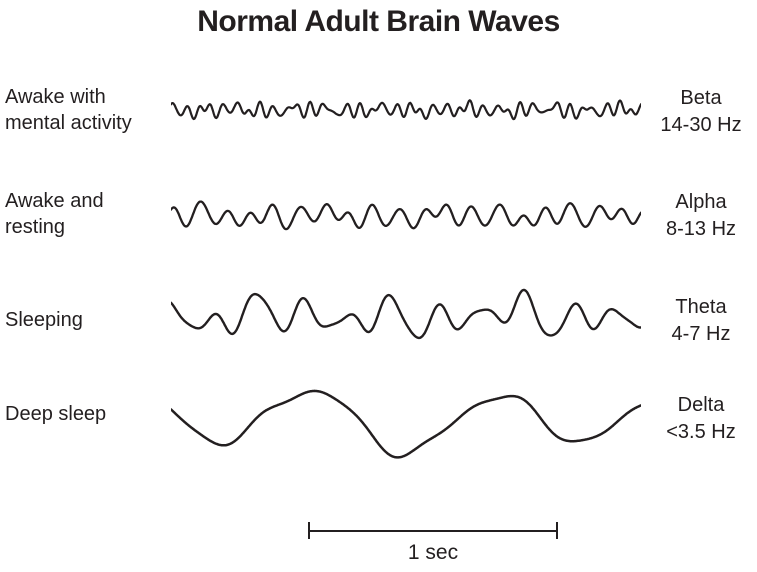 This screenshot has height=572, width=757. I want to click on state-label-theta: Sleeping, so click(87, 320).